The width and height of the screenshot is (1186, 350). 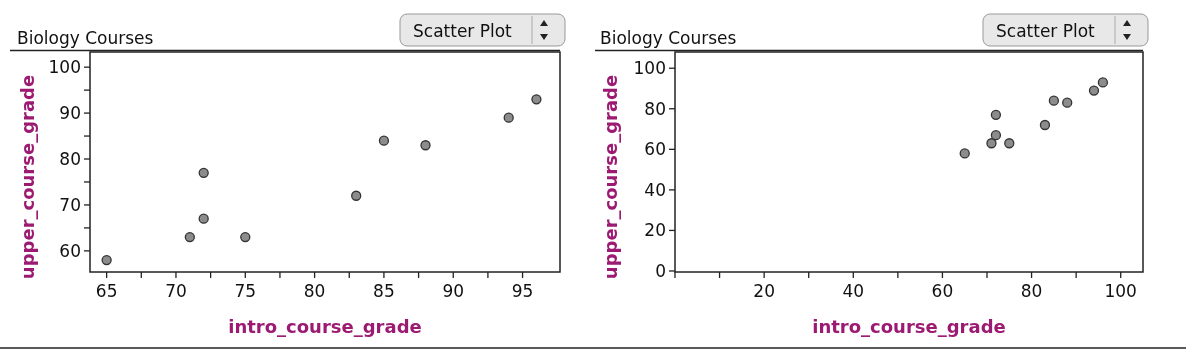 What do you see at coordinates (70, 204) in the screenshot?
I see `y-tick-label: 70` at bounding box center [70, 204].